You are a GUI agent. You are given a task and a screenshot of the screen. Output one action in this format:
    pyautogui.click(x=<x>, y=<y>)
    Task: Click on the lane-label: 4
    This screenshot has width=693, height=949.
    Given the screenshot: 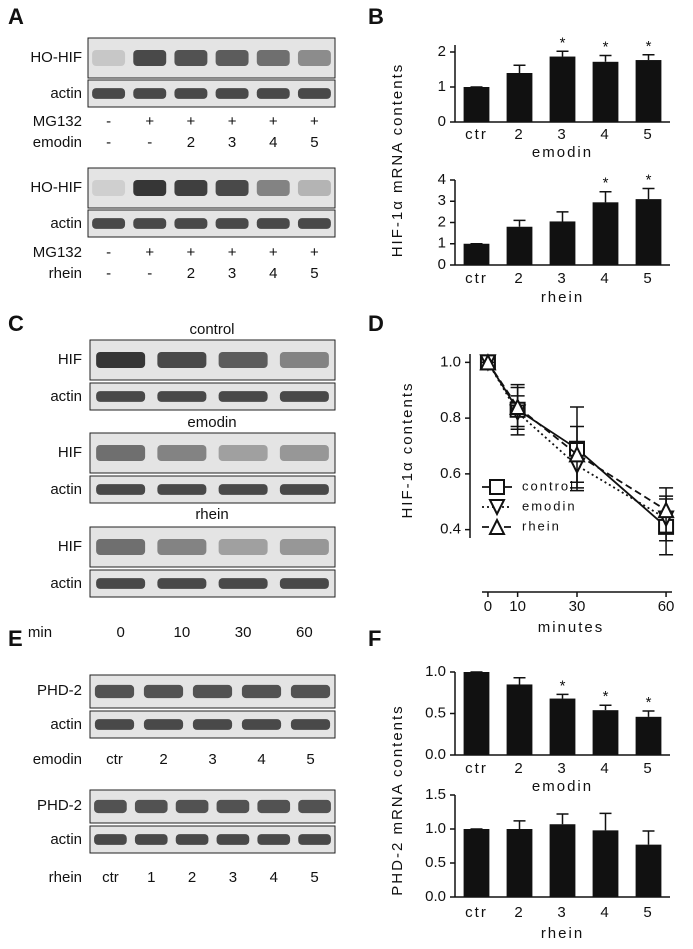 What is the action you would take?
    pyautogui.click(x=273, y=142)
    